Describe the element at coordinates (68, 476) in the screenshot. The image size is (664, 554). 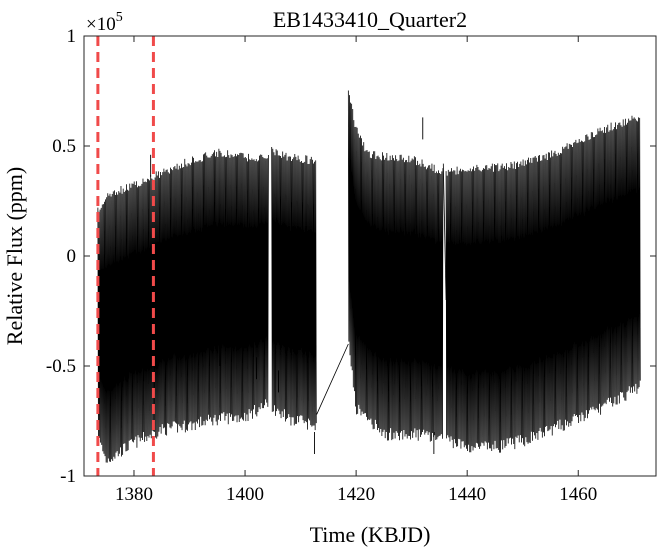
I see `y-tick-label: -1` at that location.